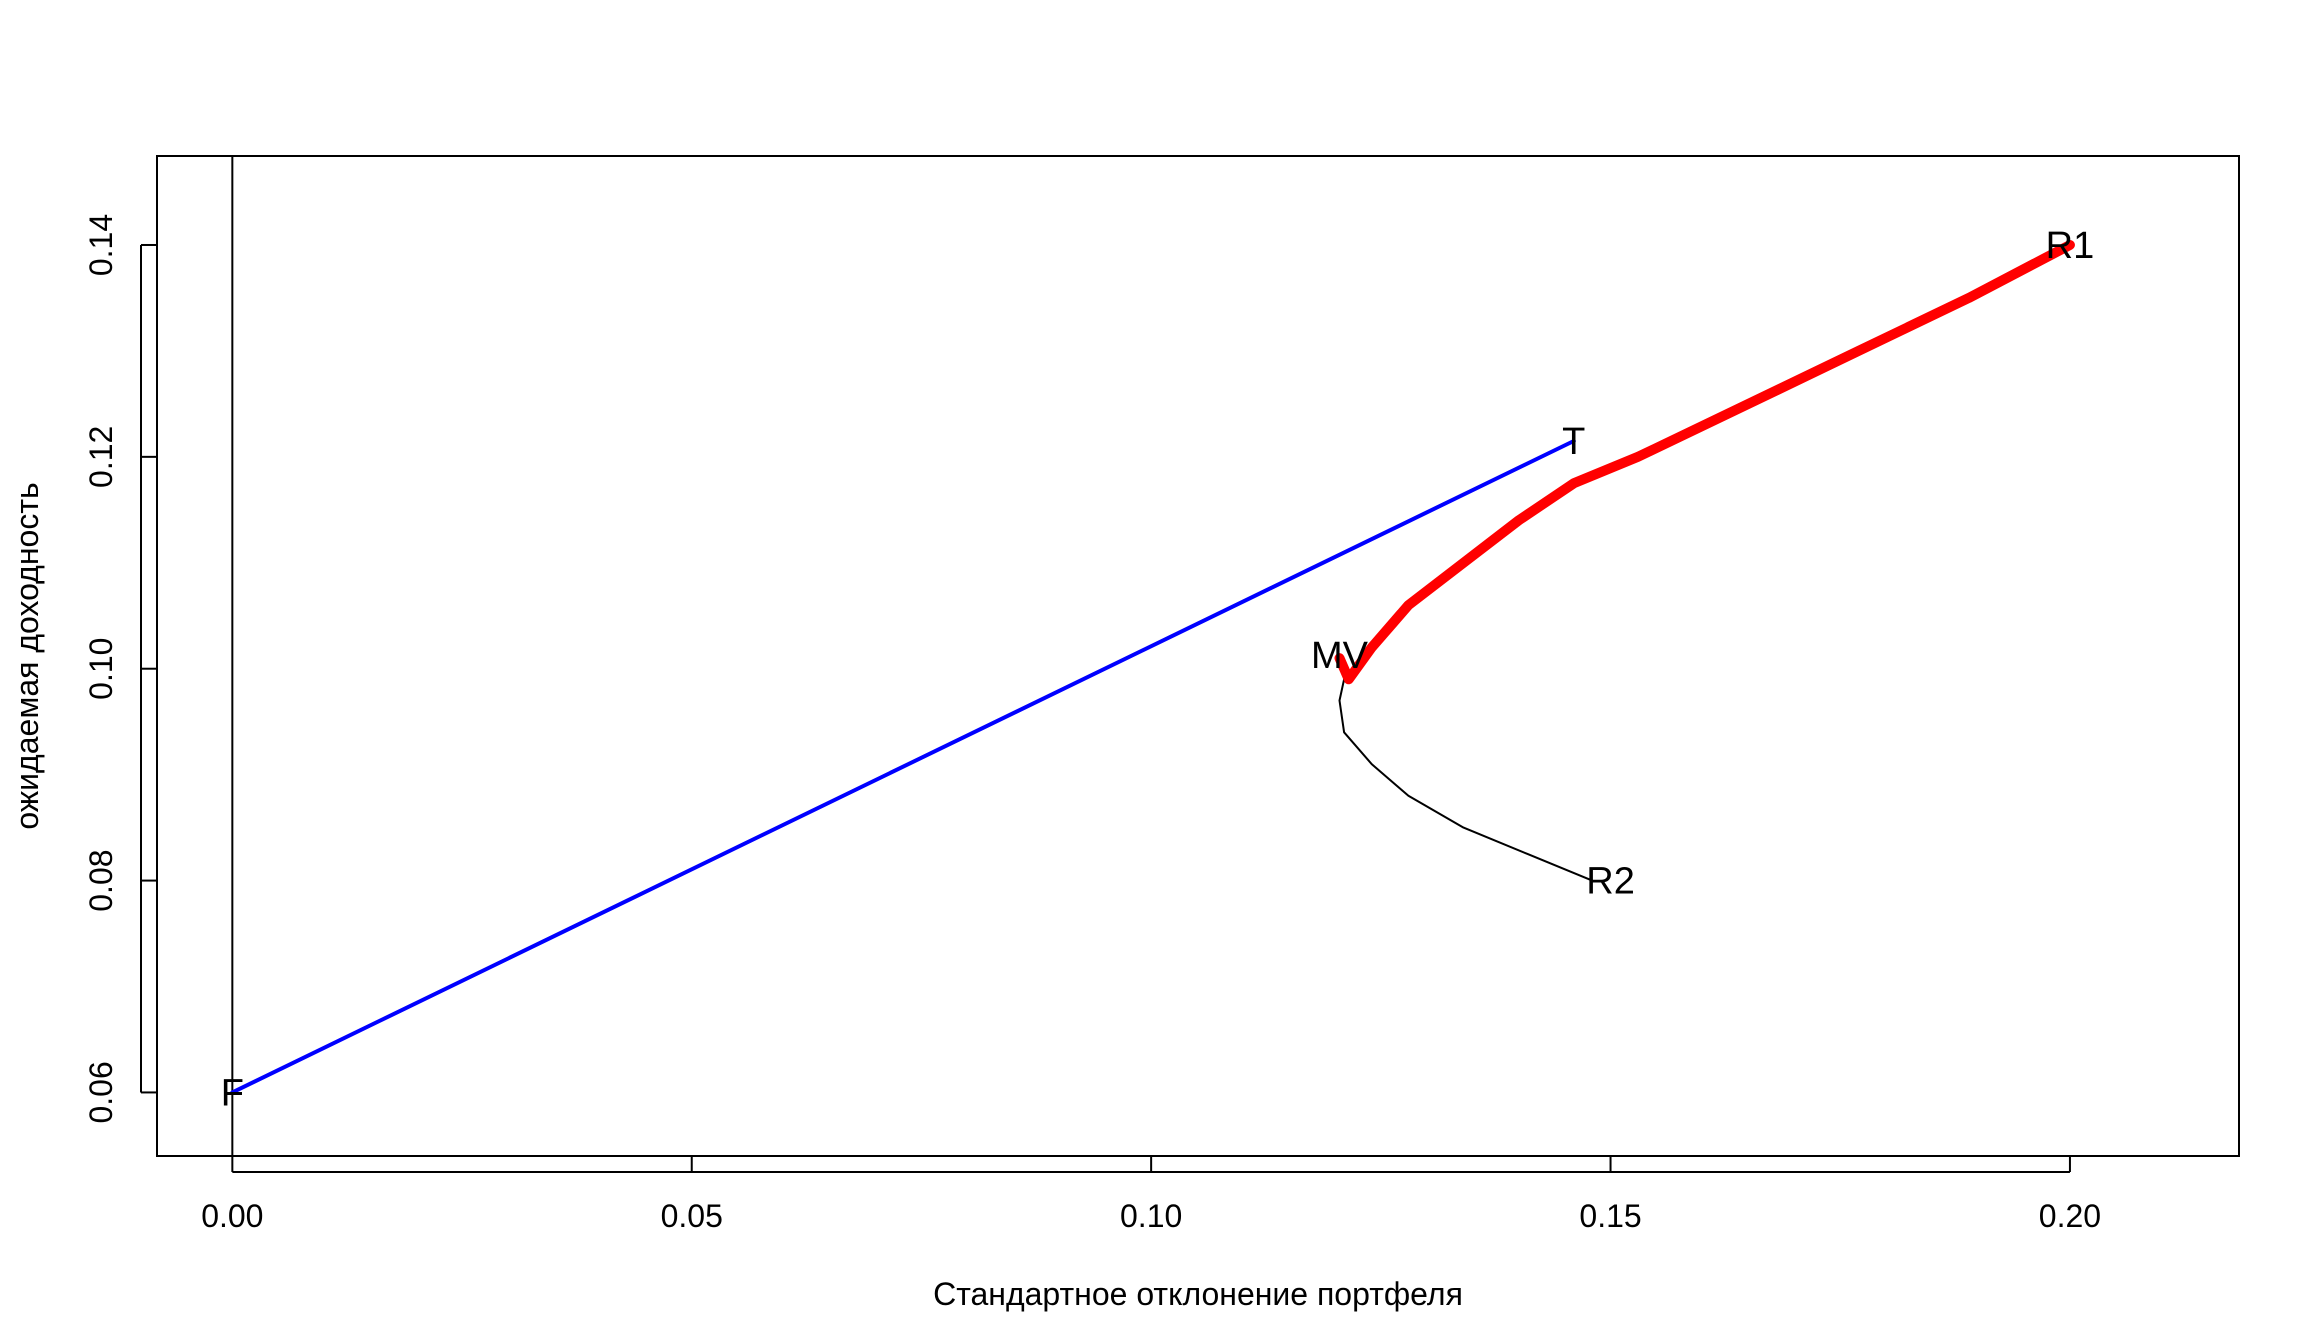 The height and width of the screenshot is (1344, 2304). I want to click on y-tick-label: 0.14, so click(101, 245).